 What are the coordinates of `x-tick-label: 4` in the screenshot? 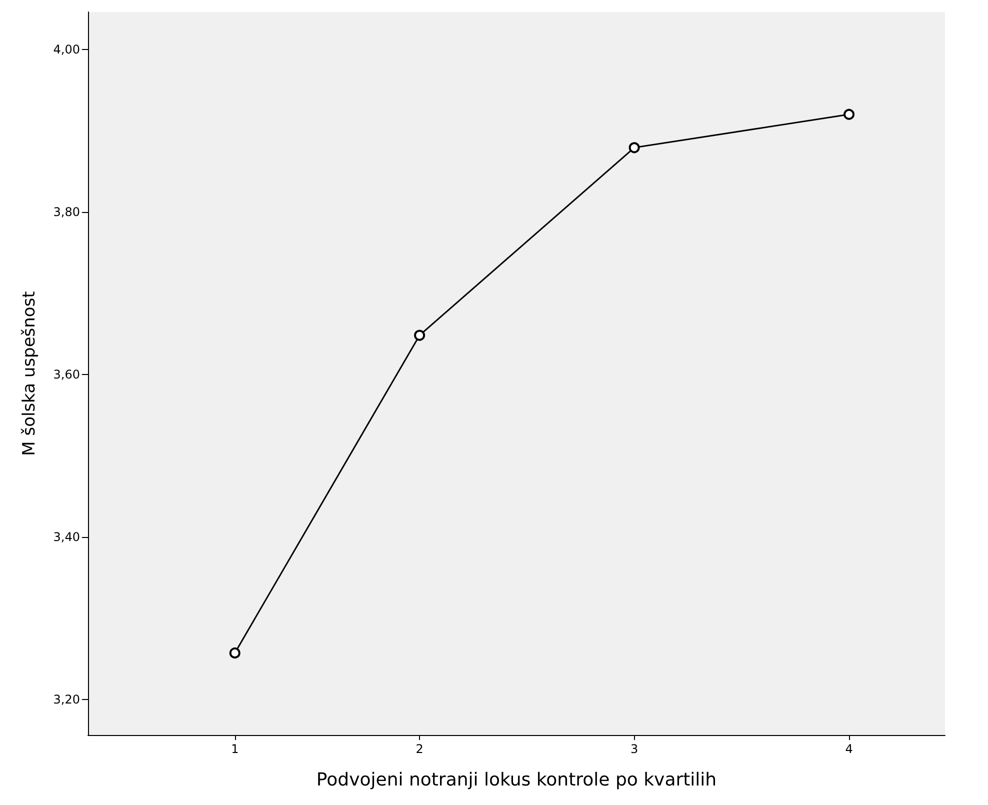 It's located at (849, 749).